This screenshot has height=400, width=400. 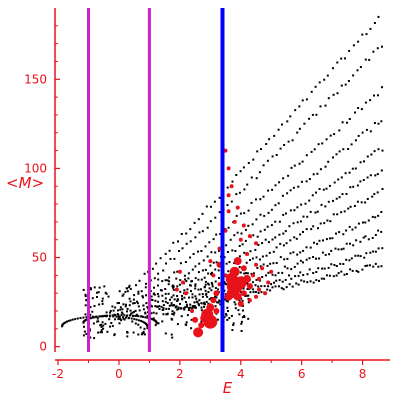 What do you see at coordinates (363, 374) in the screenshot?
I see `x-tick-label: 8` at bounding box center [363, 374].